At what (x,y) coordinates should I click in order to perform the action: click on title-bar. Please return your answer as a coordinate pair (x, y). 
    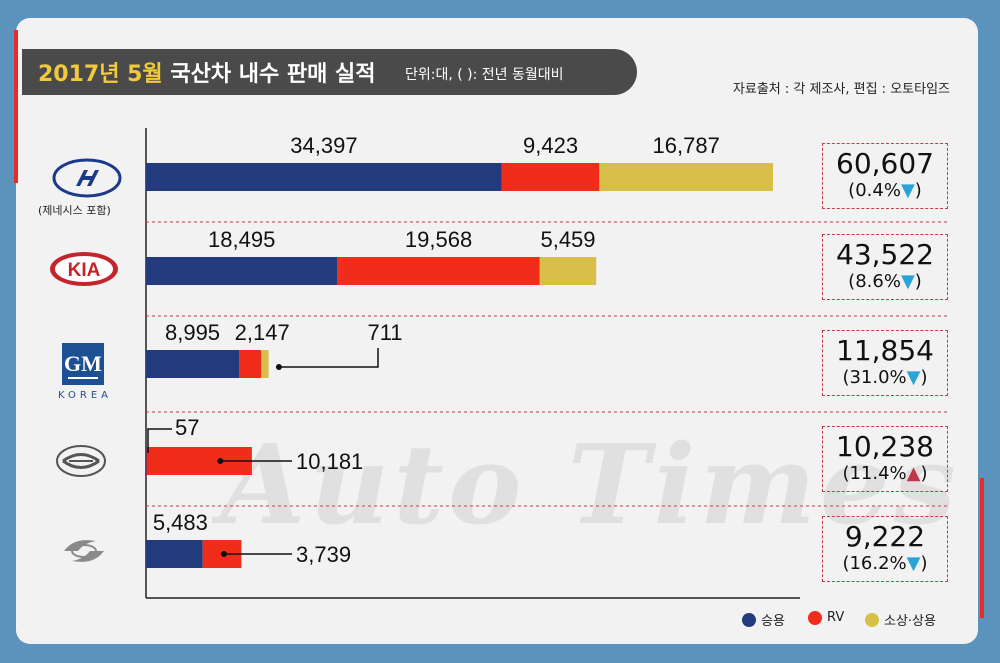
    Looking at the image, I should click on (329, 72).